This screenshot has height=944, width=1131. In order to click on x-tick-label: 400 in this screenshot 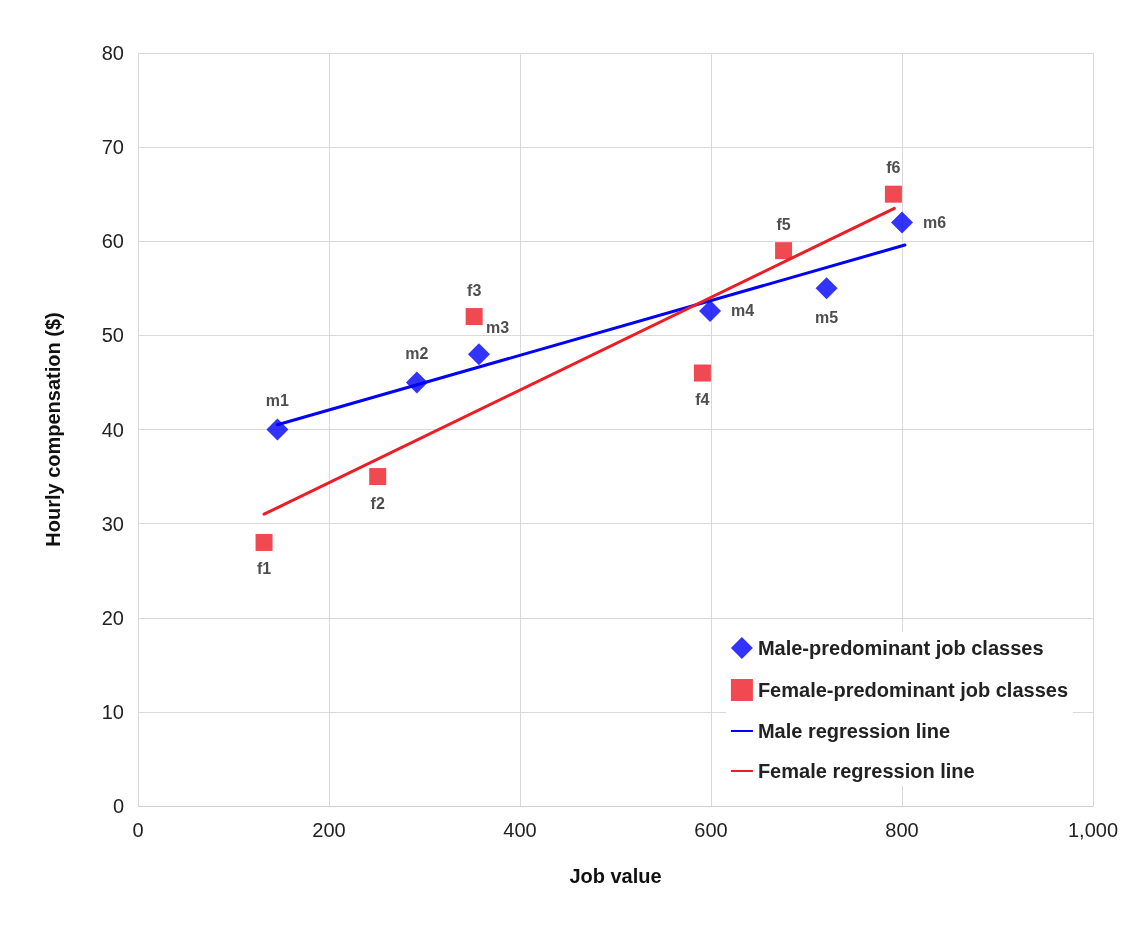, I will do `click(520, 830)`.